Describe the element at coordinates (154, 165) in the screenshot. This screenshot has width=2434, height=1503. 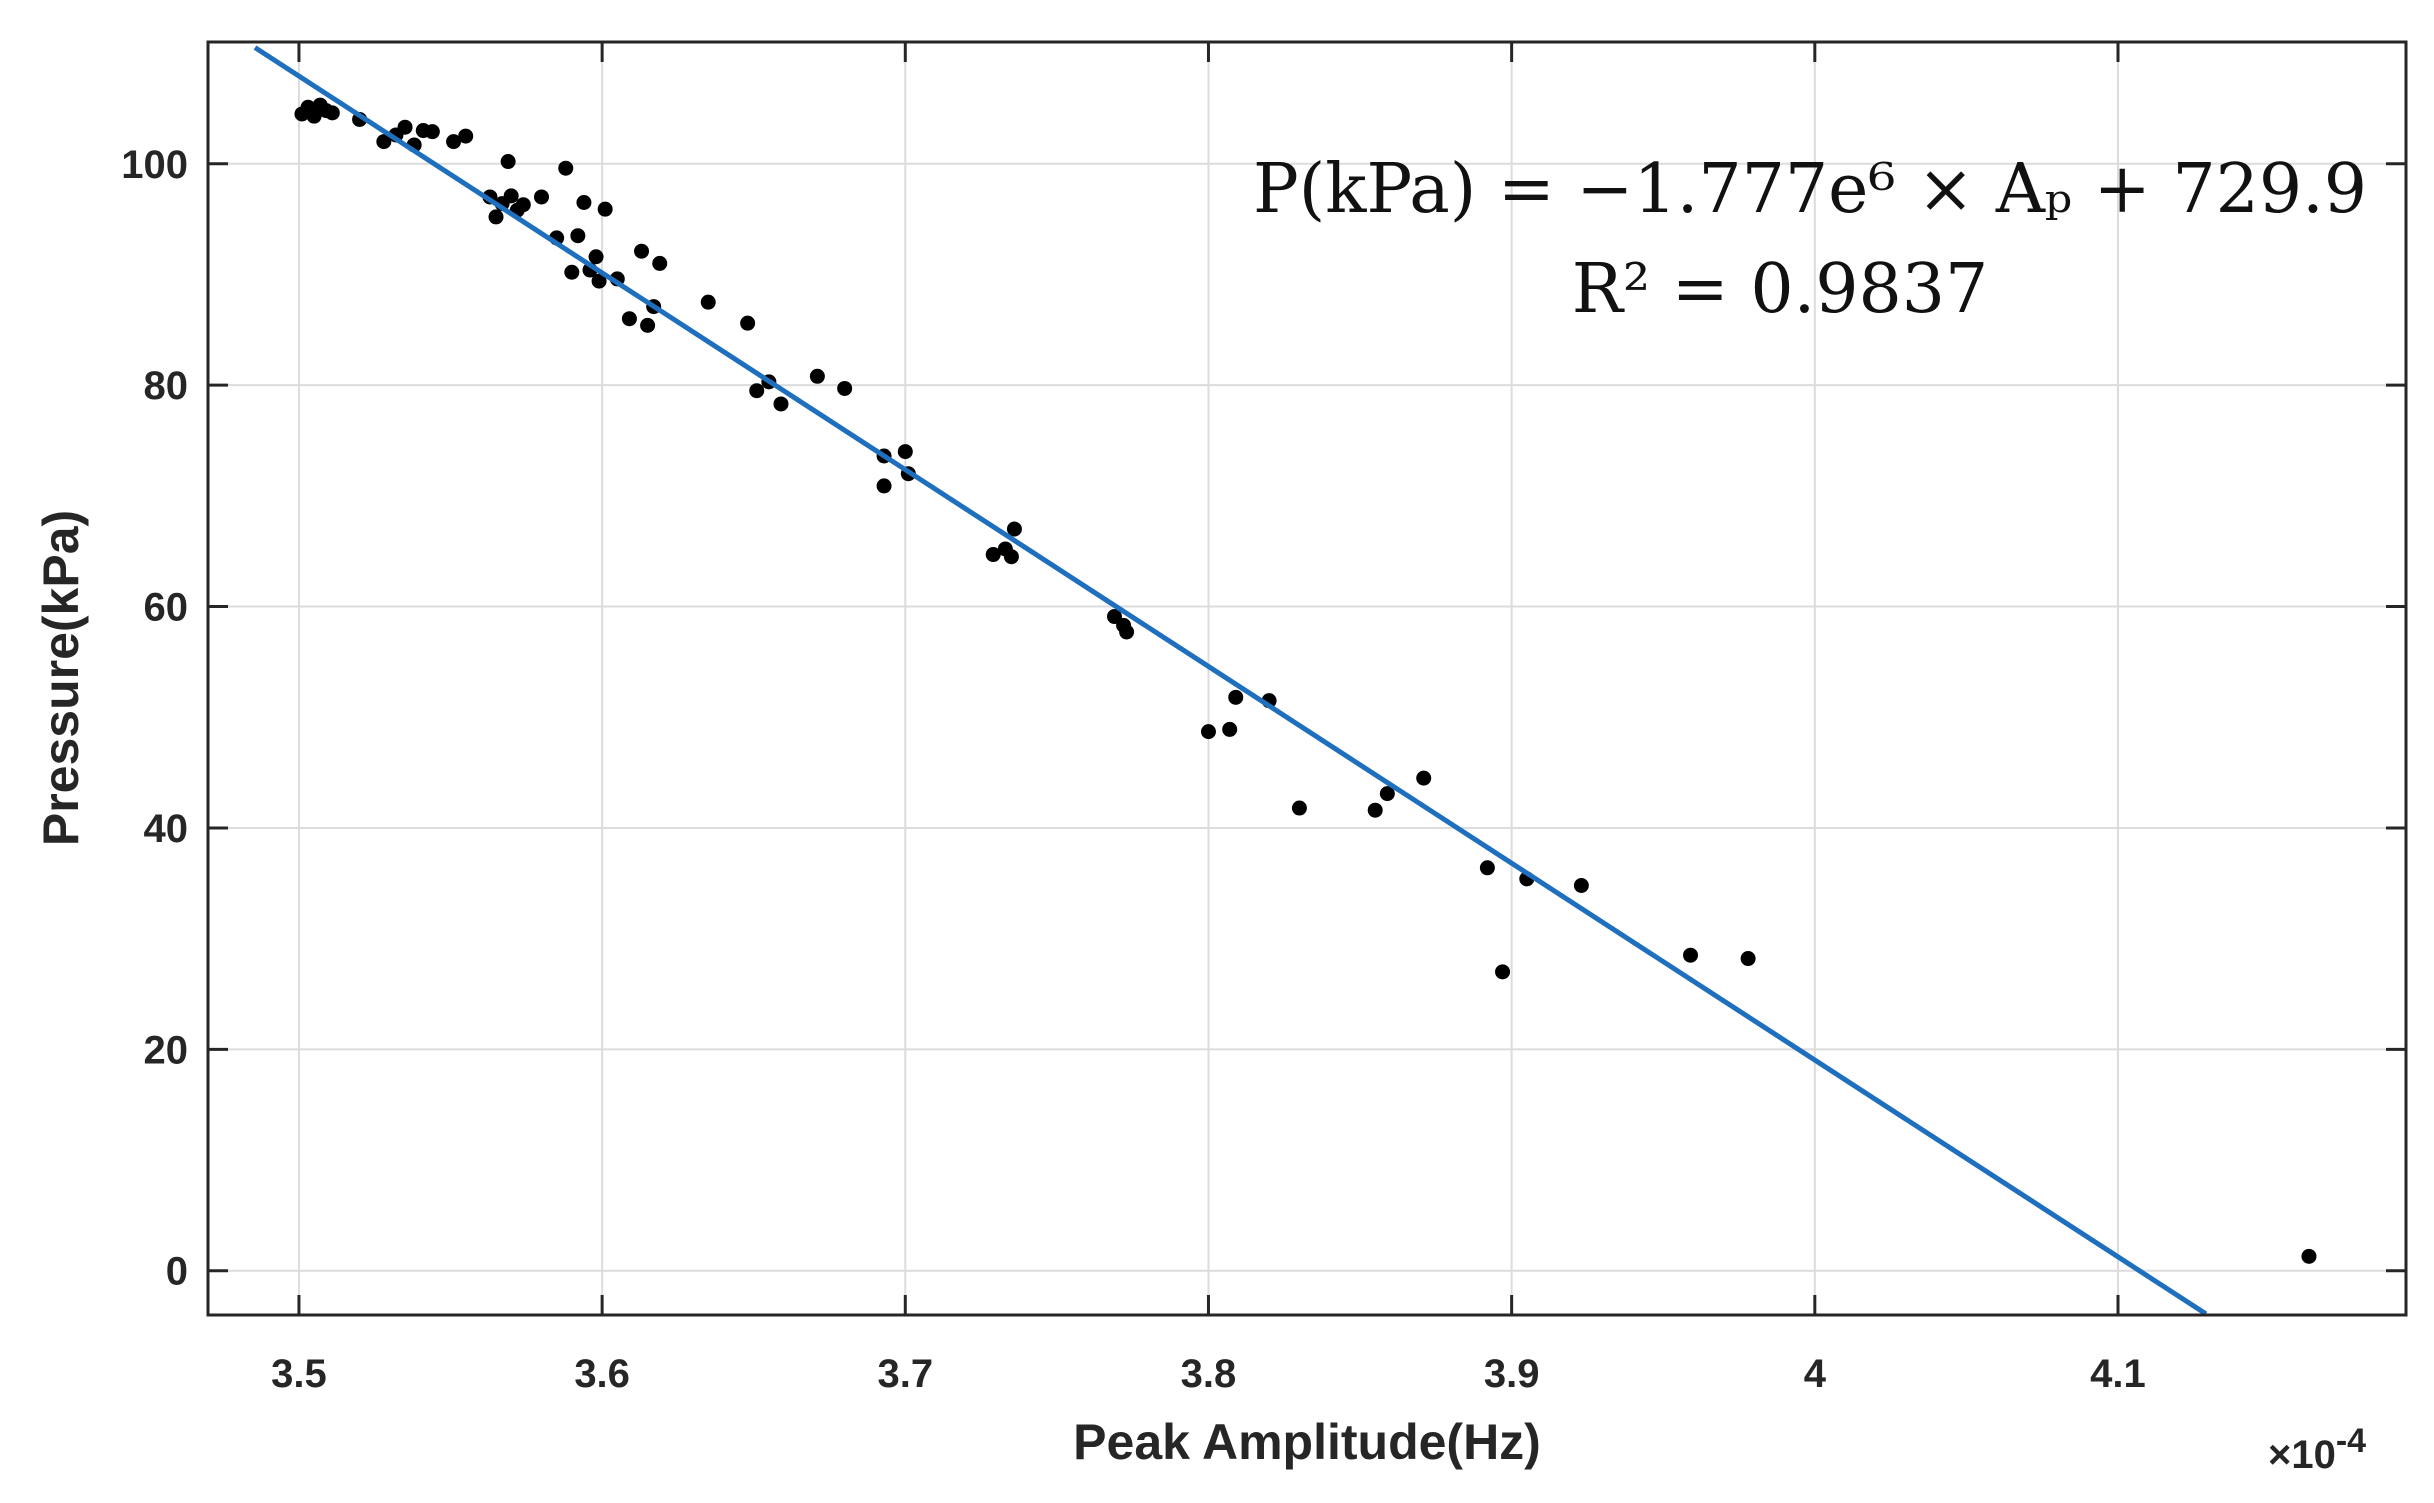
I see `y-tick-label: 100` at that location.